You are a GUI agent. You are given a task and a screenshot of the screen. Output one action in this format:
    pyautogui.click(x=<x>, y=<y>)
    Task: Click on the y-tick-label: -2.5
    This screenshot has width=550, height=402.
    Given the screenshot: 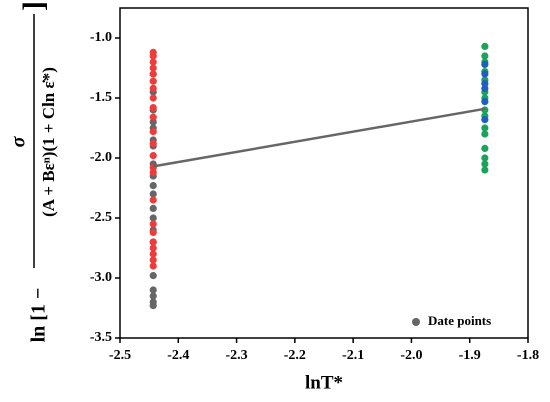 What is the action you would take?
    pyautogui.click(x=101, y=217)
    